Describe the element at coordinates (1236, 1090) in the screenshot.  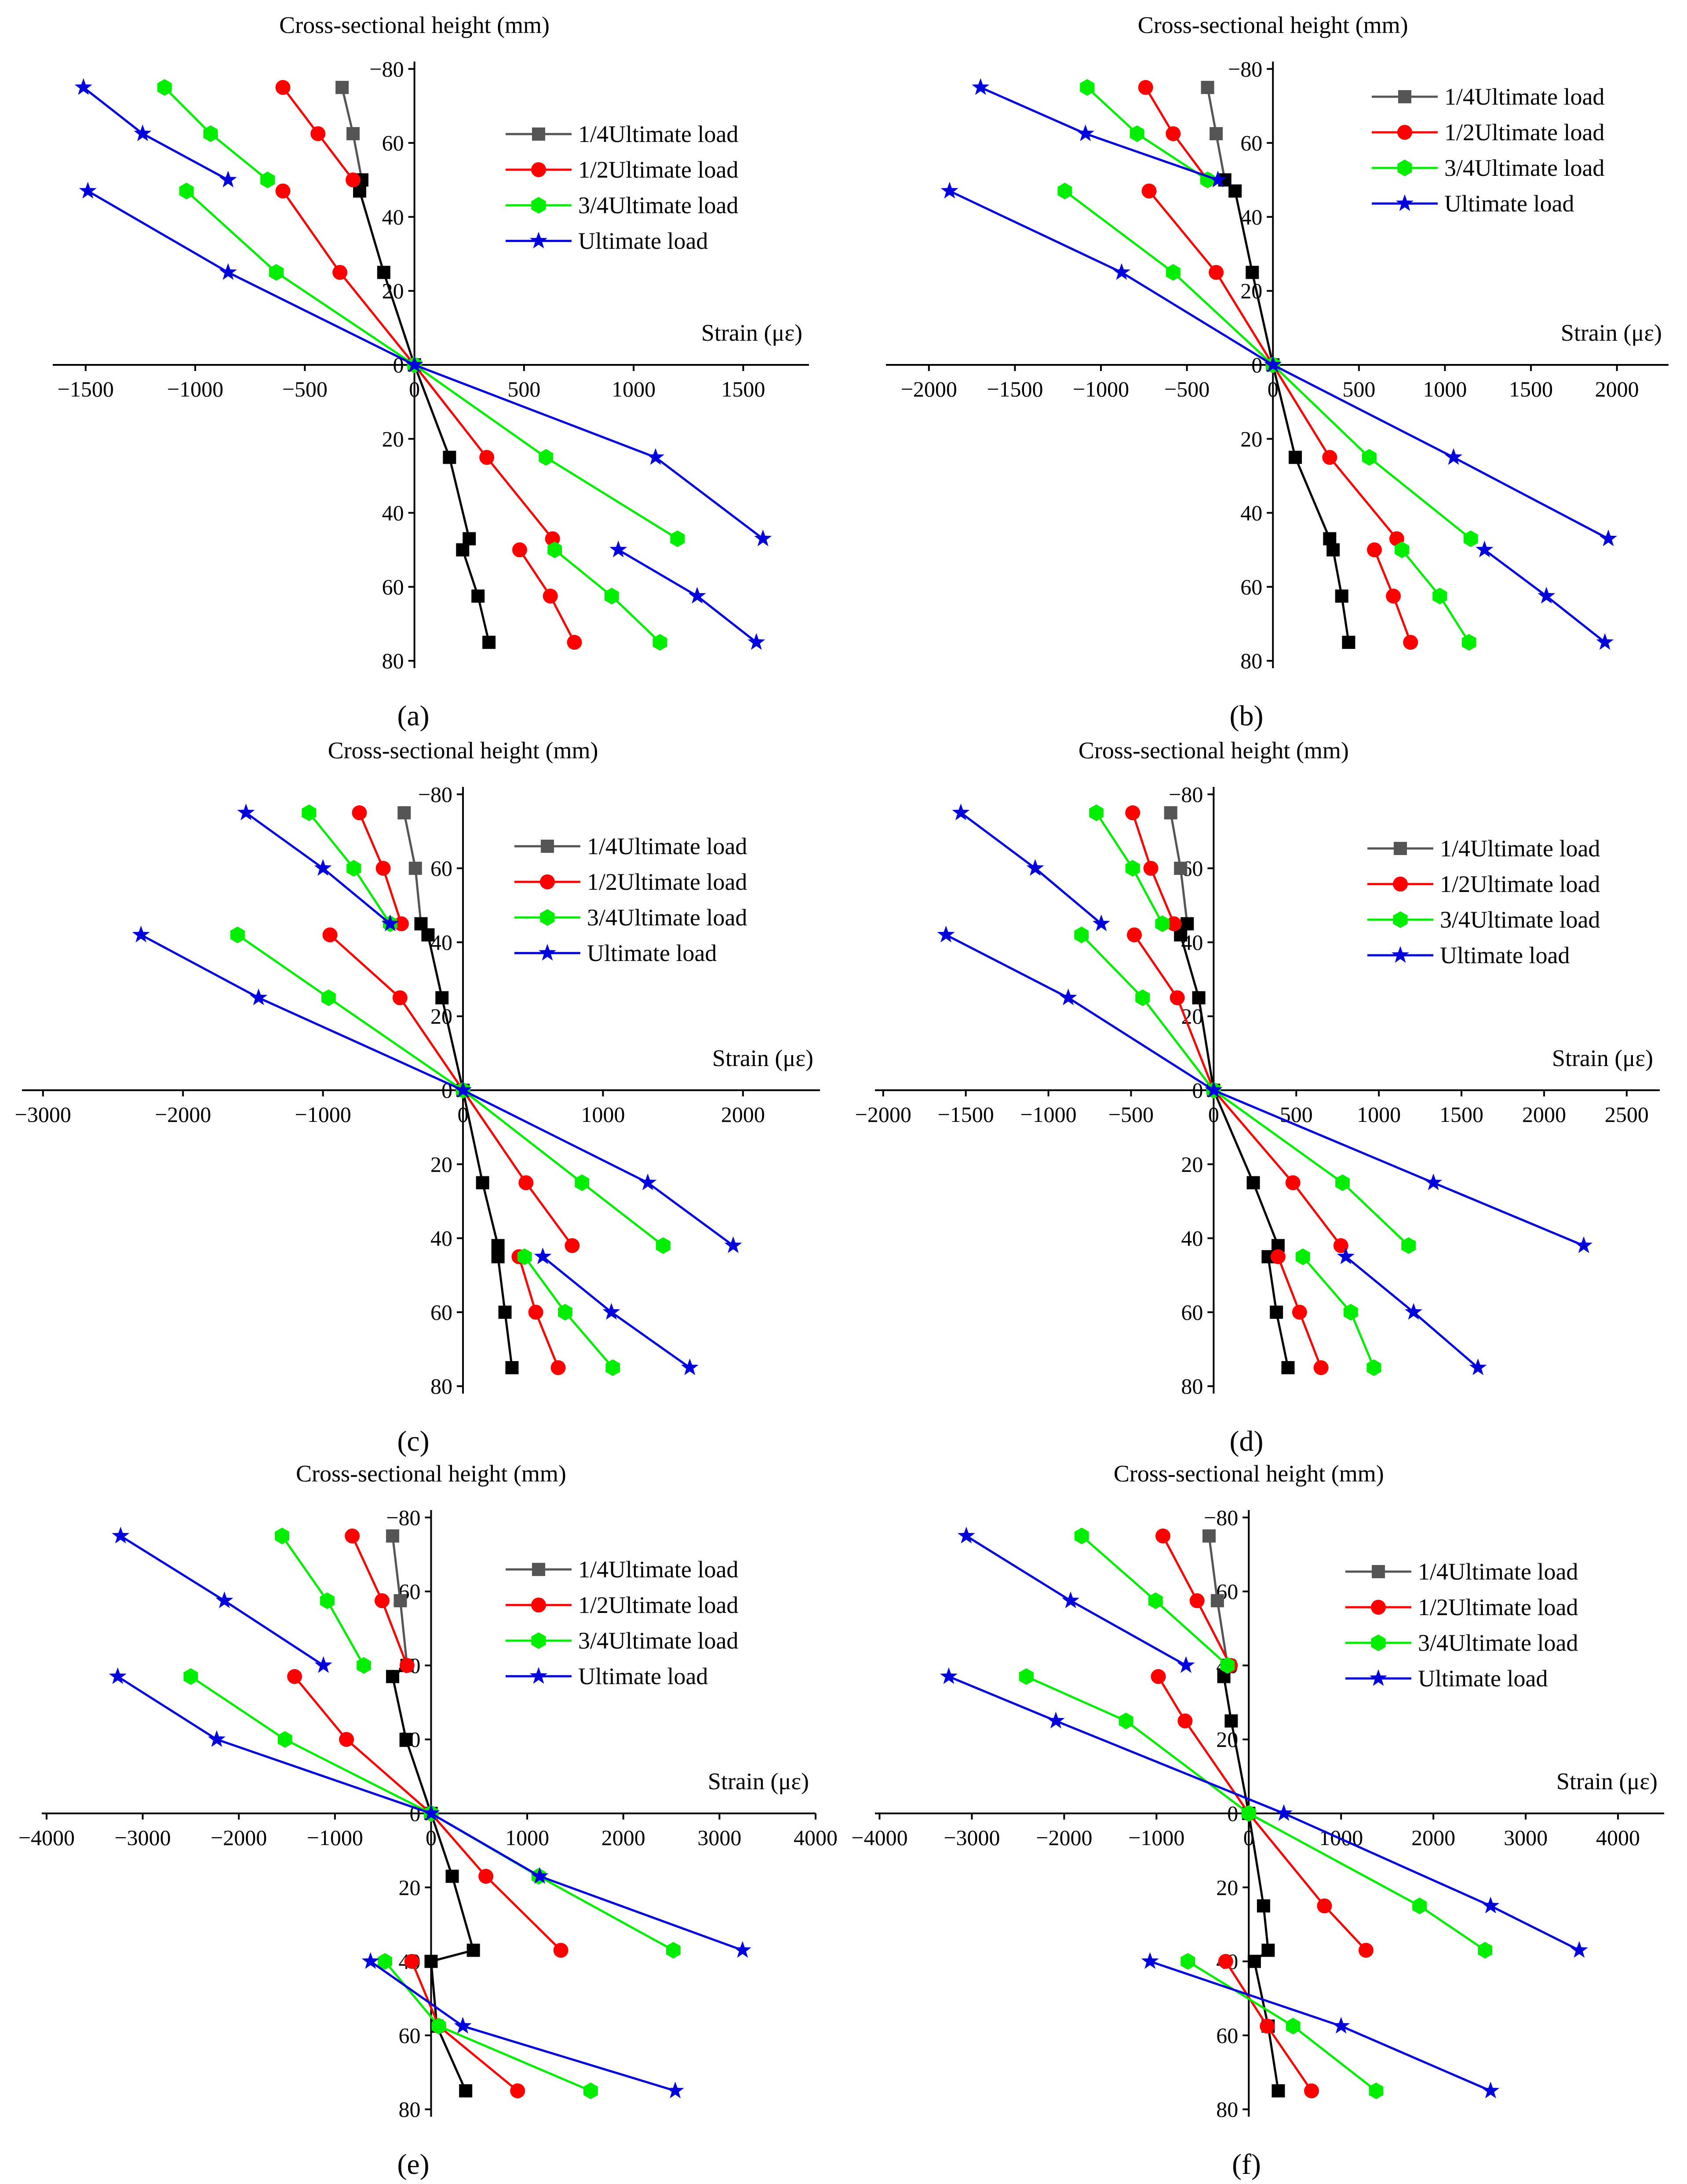
I see `series-circle` at that location.